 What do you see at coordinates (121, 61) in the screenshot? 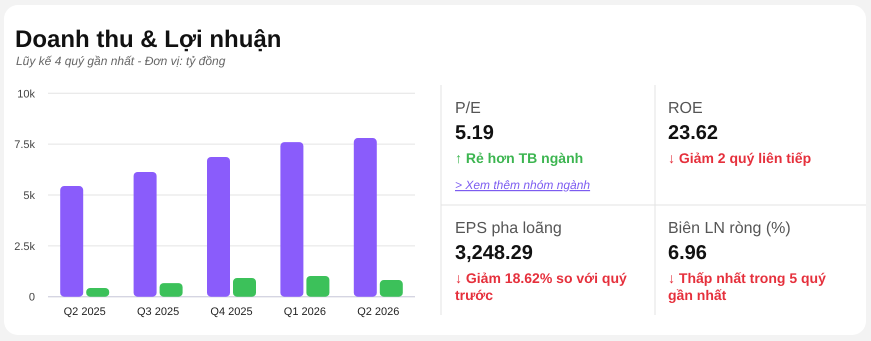
I see `chart-subtitle: Lũy kế 4 quý gần nhất - Đơn vị: tỷ đồng` at bounding box center [121, 61].